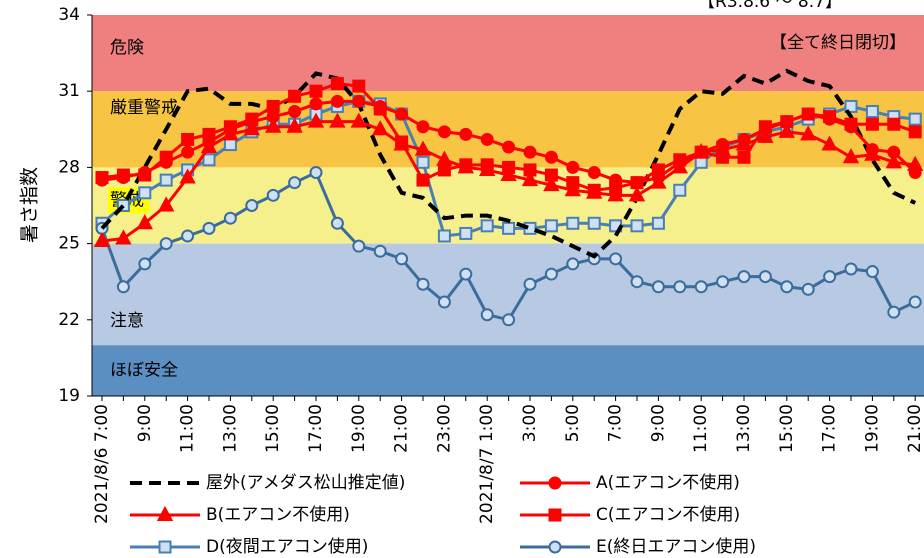  Describe the element at coordinates (69, 91) in the screenshot. I see `y-tick-label: 31` at that location.